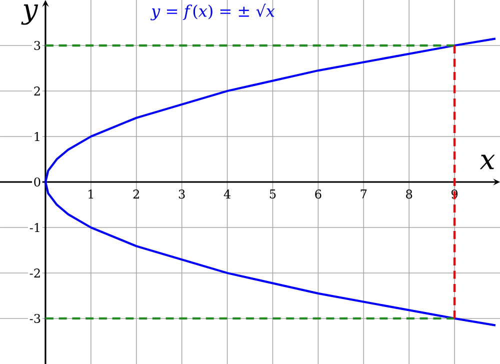  Describe the element at coordinates (37, 91) in the screenshot. I see `y-tick-label: 2` at that location.